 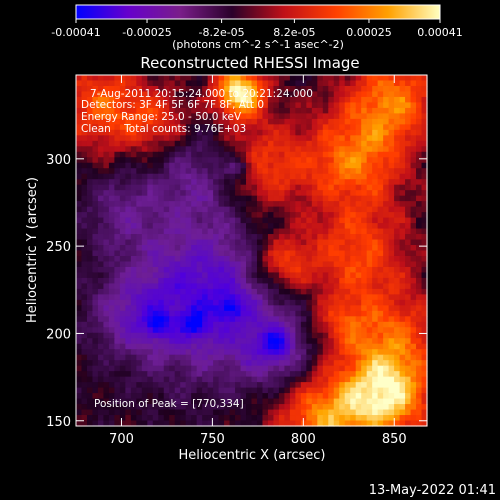 I want to click on y-axis-label: Heliocentric Y (arcsec), so click(x=32, y=250).